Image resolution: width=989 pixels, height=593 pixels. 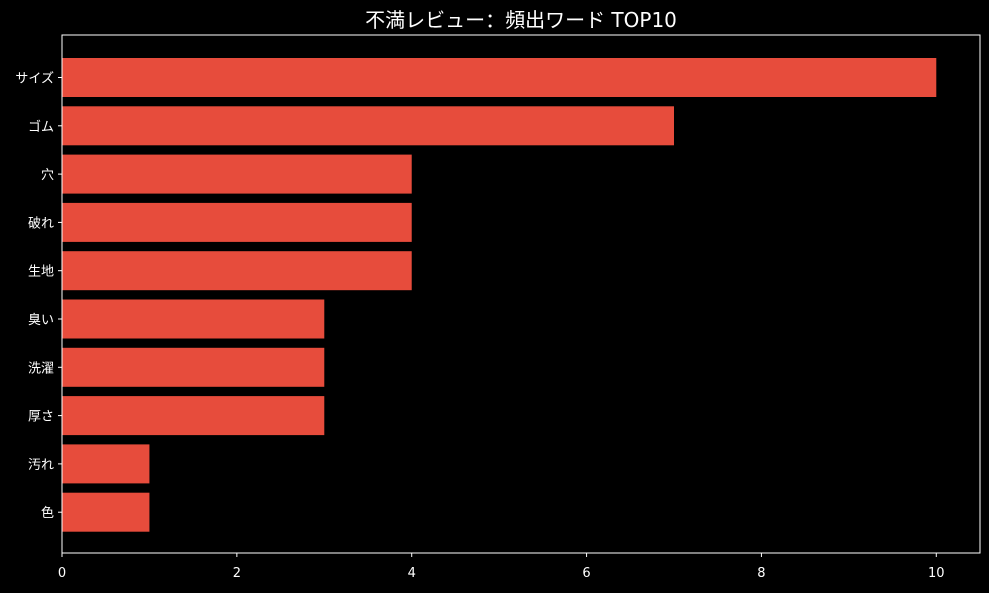 What do you see at coordinates (41, 465) in the screenshot?
I see `y-tick-label: 汚れ` at bounding box center [41, 465].